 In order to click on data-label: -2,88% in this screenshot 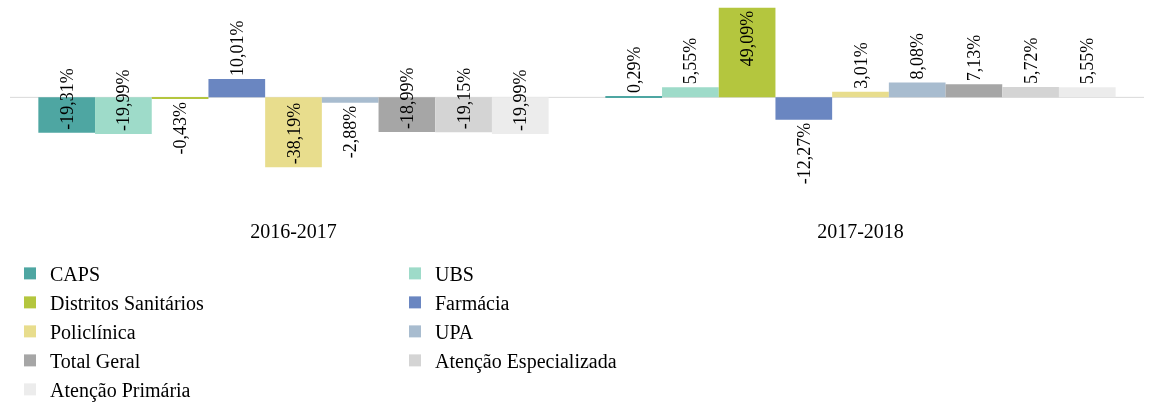, I will do `click(350, 132)`.